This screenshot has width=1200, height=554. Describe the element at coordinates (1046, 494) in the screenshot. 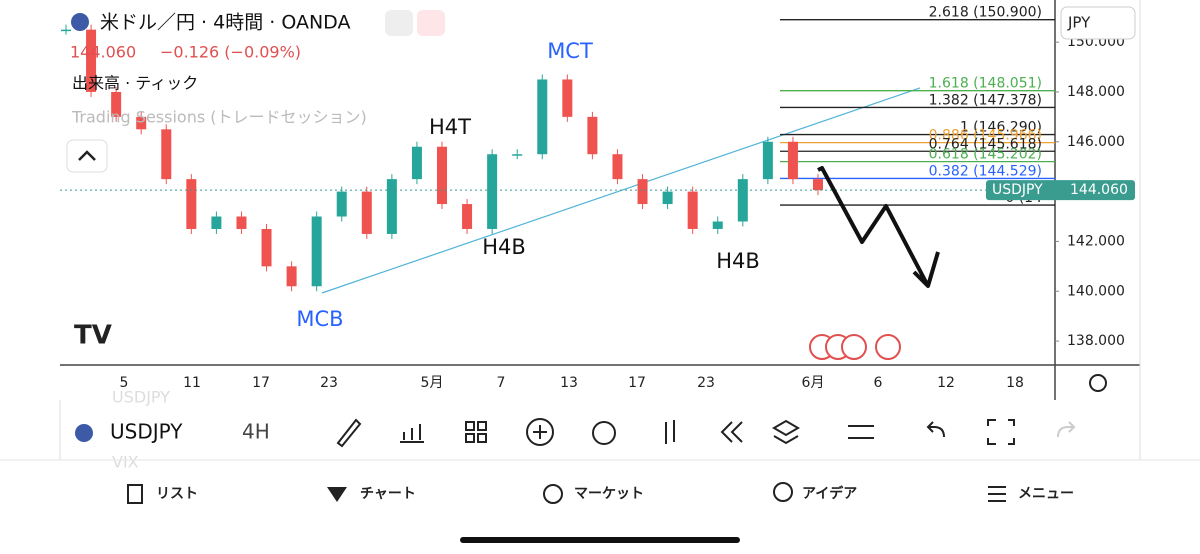

I see `nav-item: メニュー` at that location.